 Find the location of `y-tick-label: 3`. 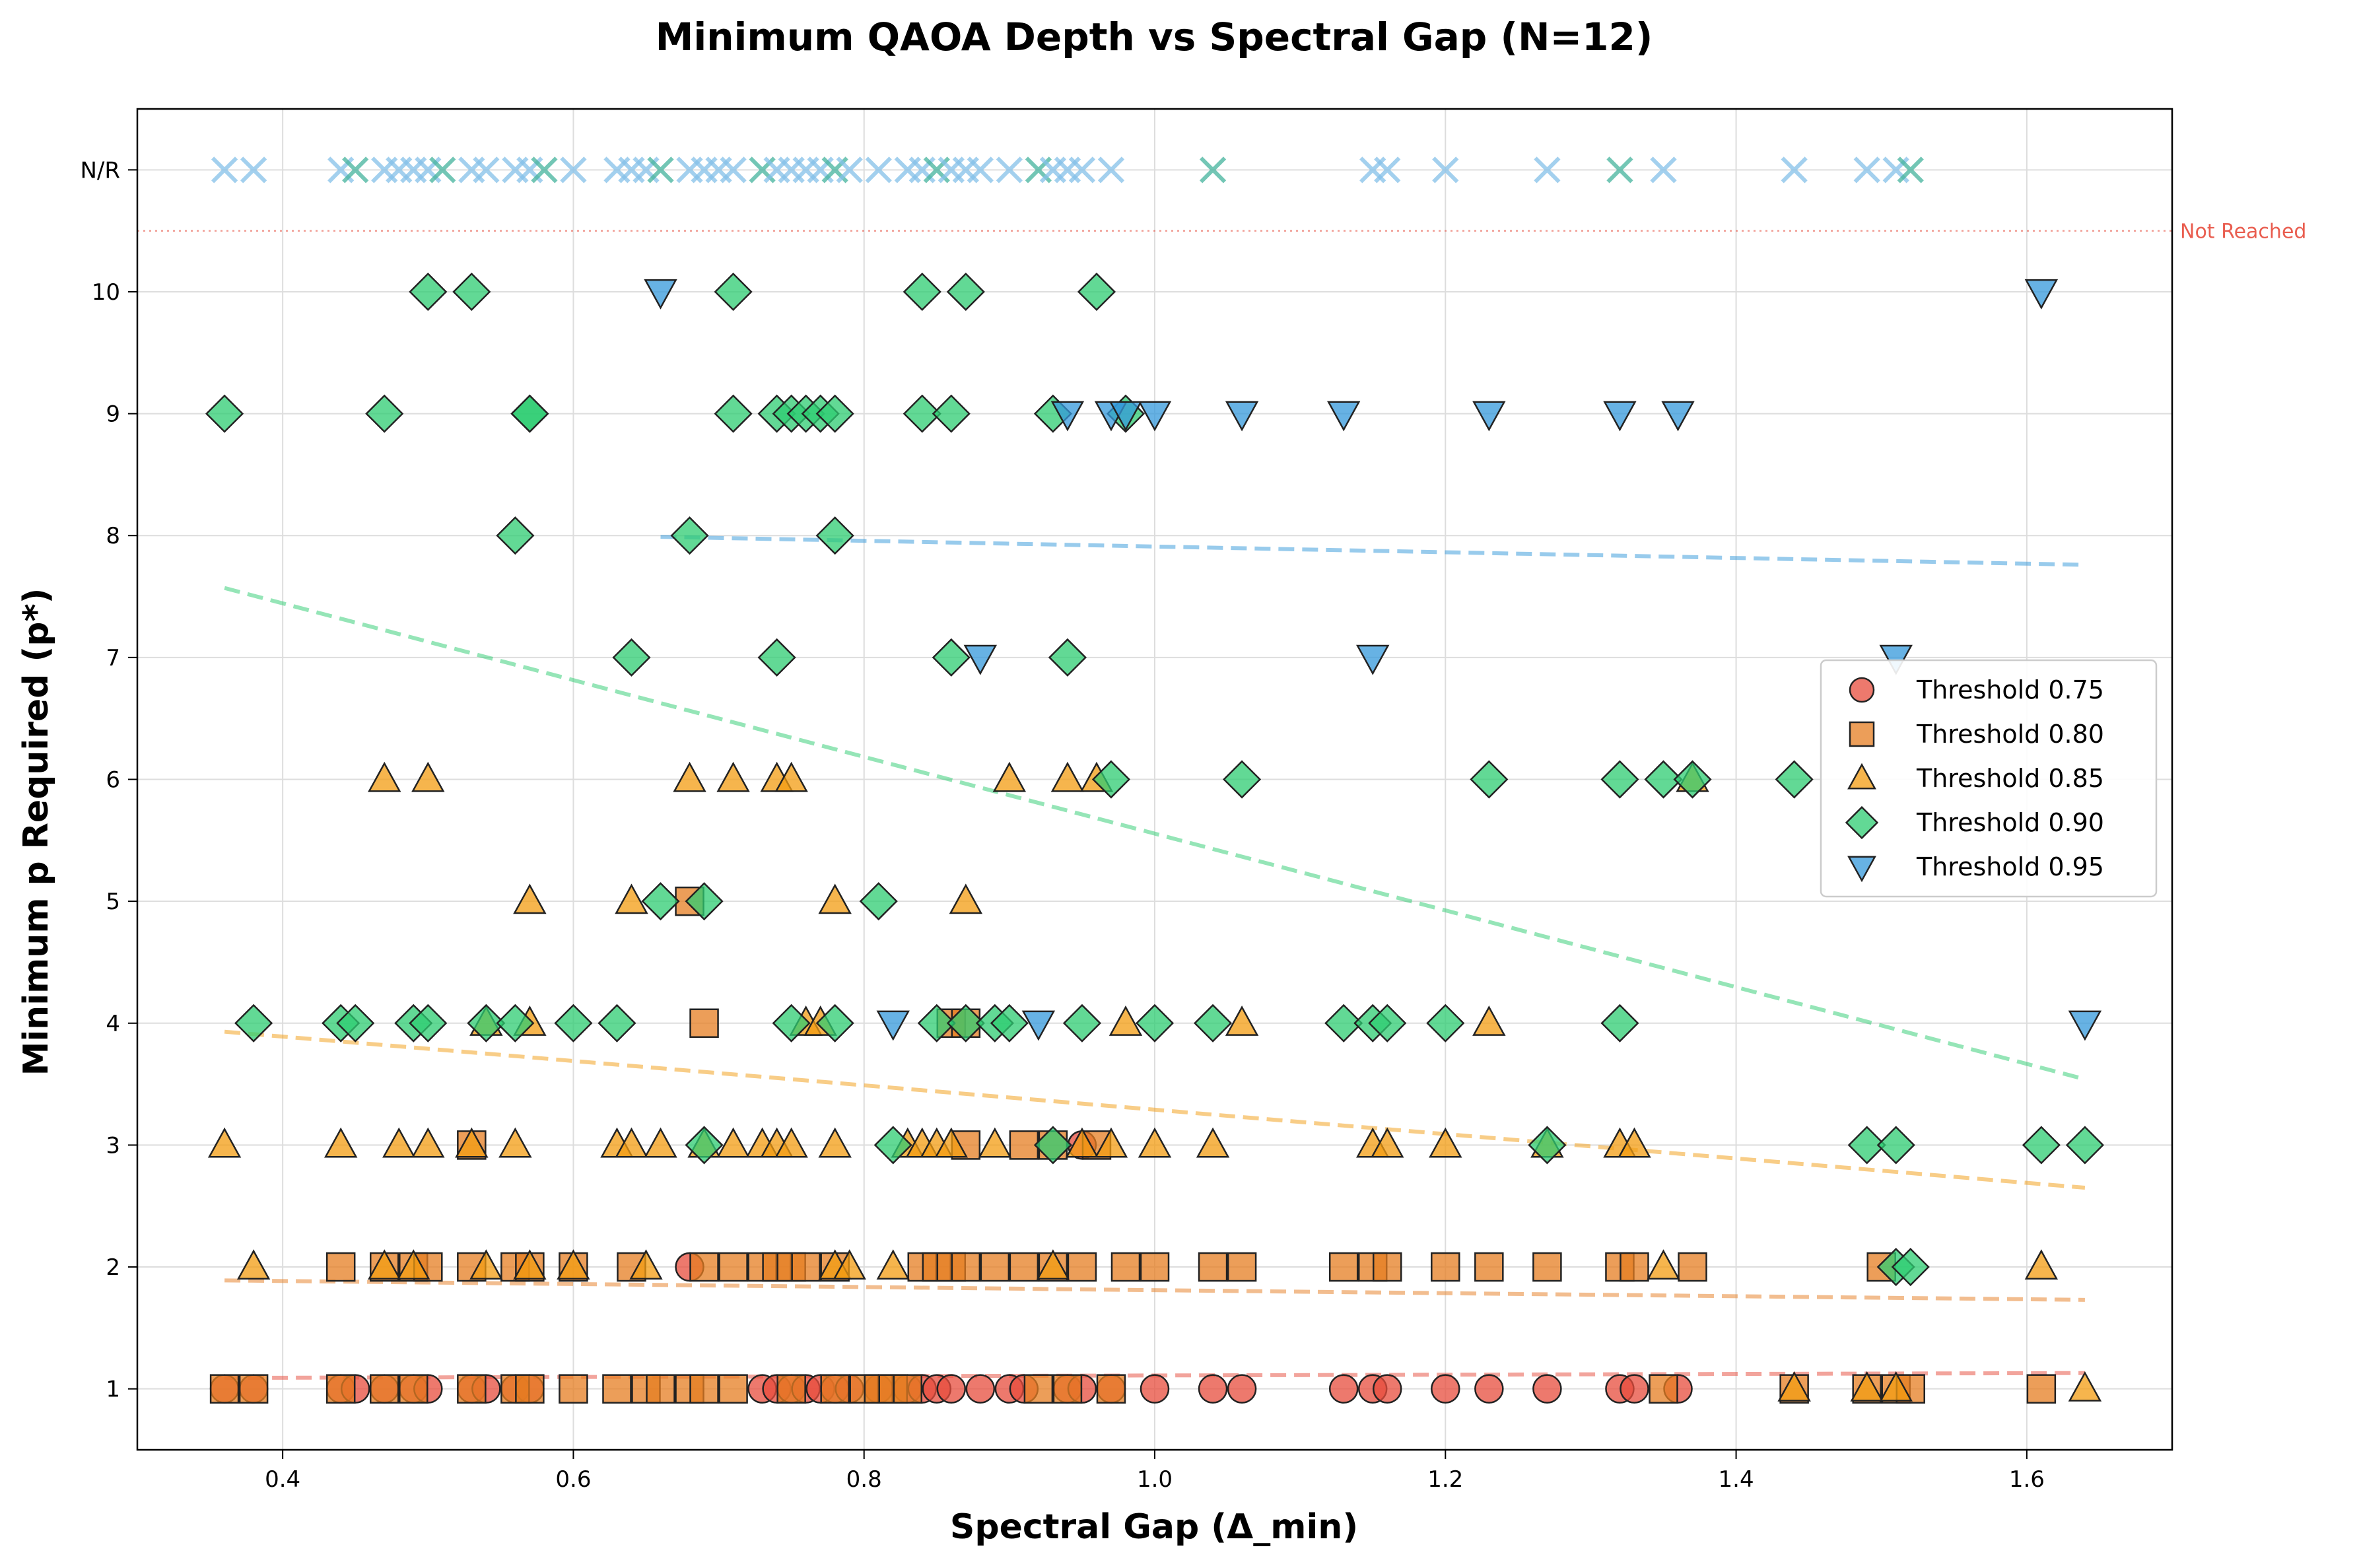

y-tick-label: 3 is located at coordinates (113, 1145).